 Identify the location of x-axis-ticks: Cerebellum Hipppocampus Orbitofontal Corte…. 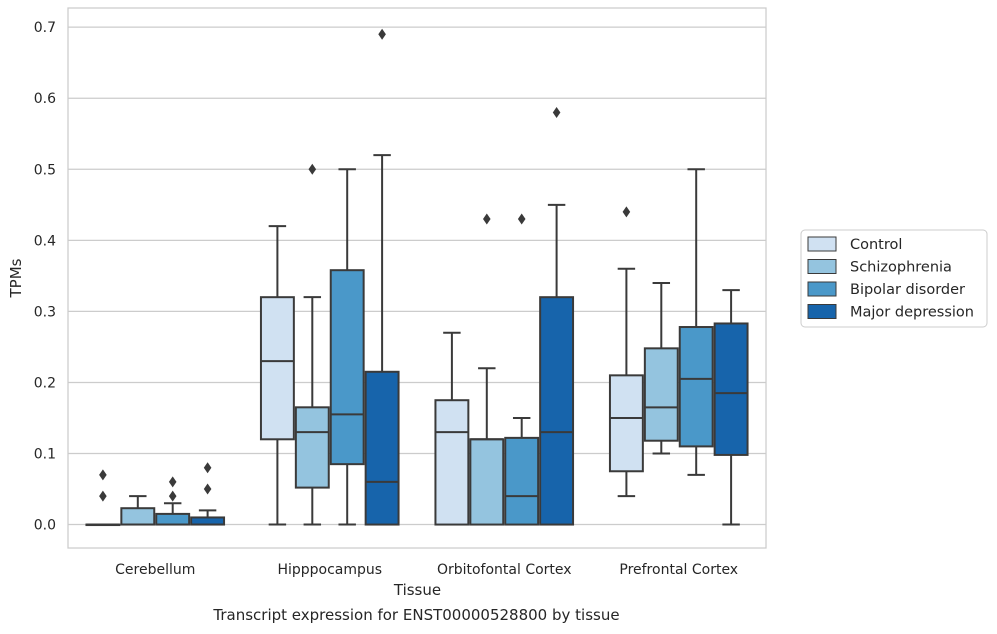
(426, 570).